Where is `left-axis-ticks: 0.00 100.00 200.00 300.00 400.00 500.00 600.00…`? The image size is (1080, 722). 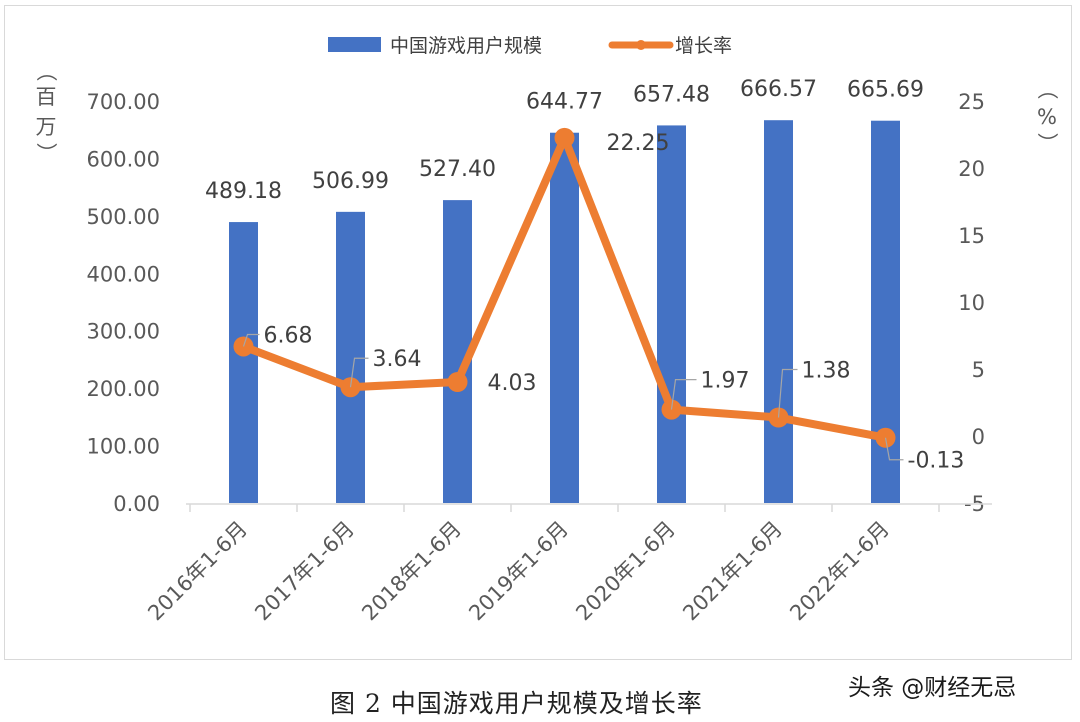
left-axis-ticks: 0.00 100.00 200.00 300.00 400.00 500.00 600.00… is located at coordinates (123, 303).